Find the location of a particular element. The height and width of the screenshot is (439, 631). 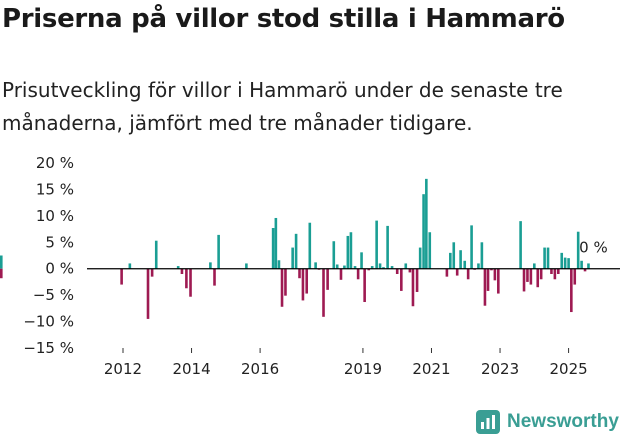

x-tick-label: 2019 is located at coordinates (363, 369).